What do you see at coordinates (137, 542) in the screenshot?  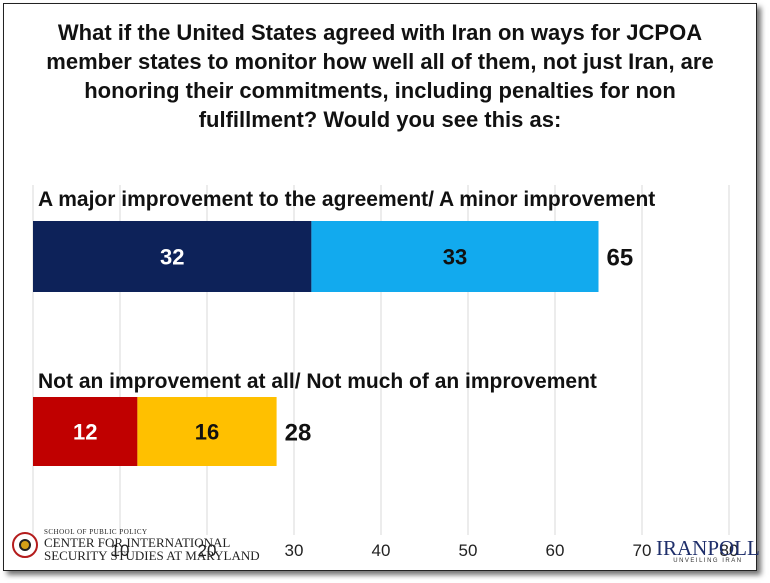 I see `logo-center-line1: CENTER FOR INTERNATIONAL` at bounding box center [137, 542].